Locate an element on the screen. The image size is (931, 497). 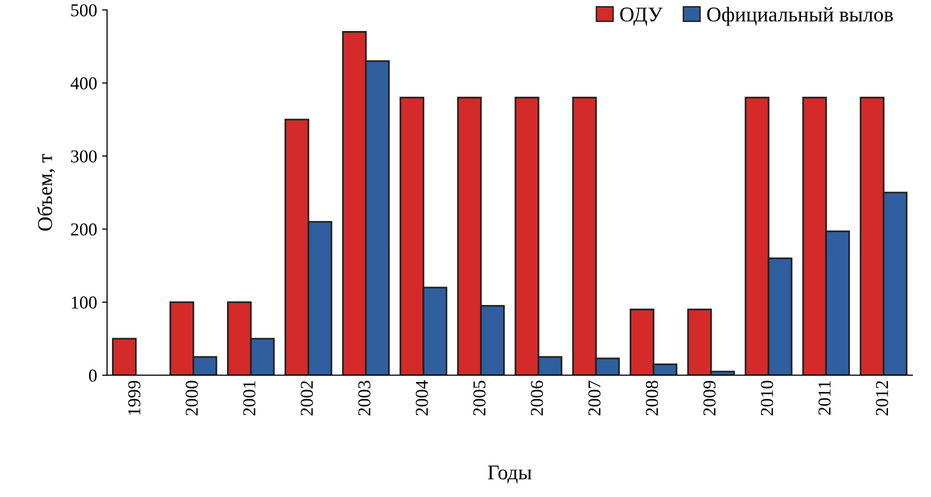
x-tick-label: 2006 is located at coordinates (537, 398).